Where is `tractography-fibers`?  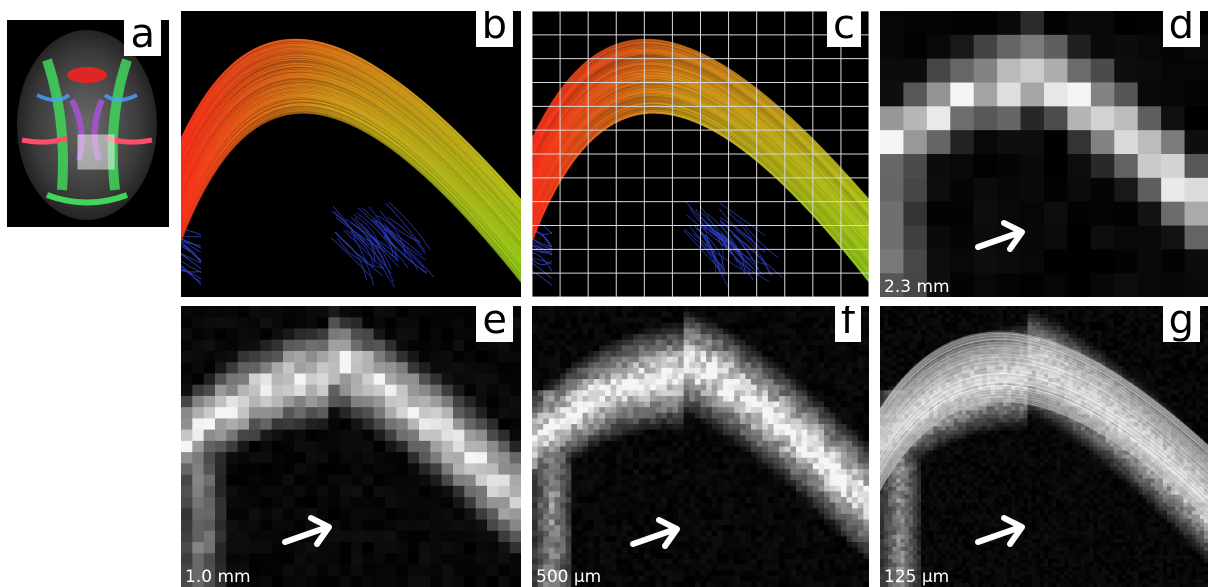
tractography-fibers is located at coordinates (351, 163).